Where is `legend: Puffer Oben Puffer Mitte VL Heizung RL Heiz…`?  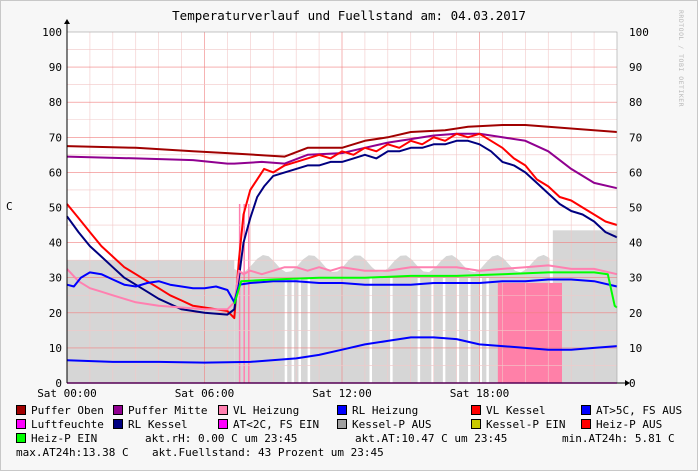
legend: Puffer Oben Puffer Mitte VL Heizung RL Heiz… is located at coordinates (356, 432).